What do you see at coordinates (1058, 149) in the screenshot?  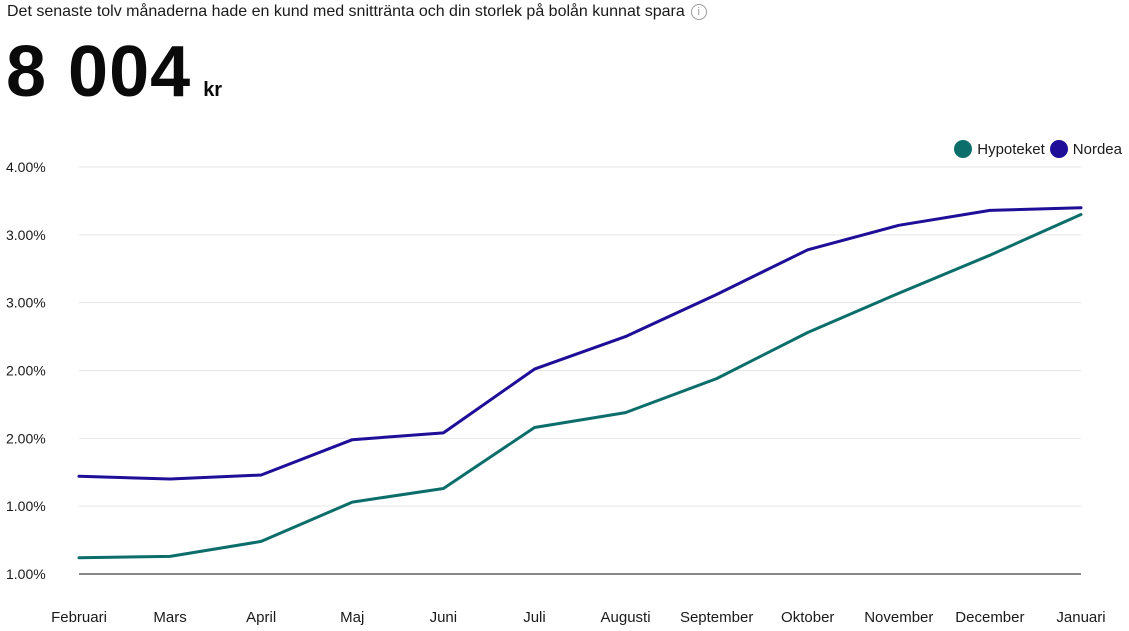 I see `legend-dot-nordea` at bounding box center [1058, 149].